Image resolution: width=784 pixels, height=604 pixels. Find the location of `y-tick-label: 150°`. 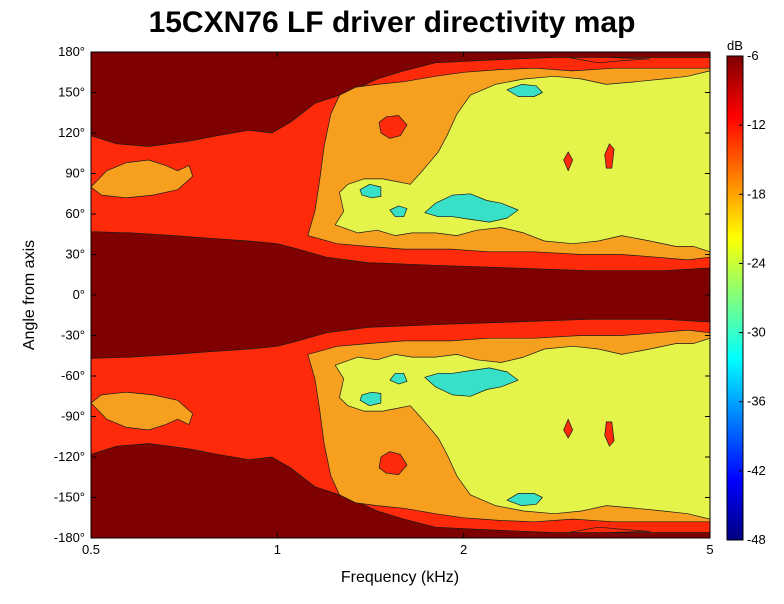

y-tick-label: 150° is located at coordinates (71, 92).